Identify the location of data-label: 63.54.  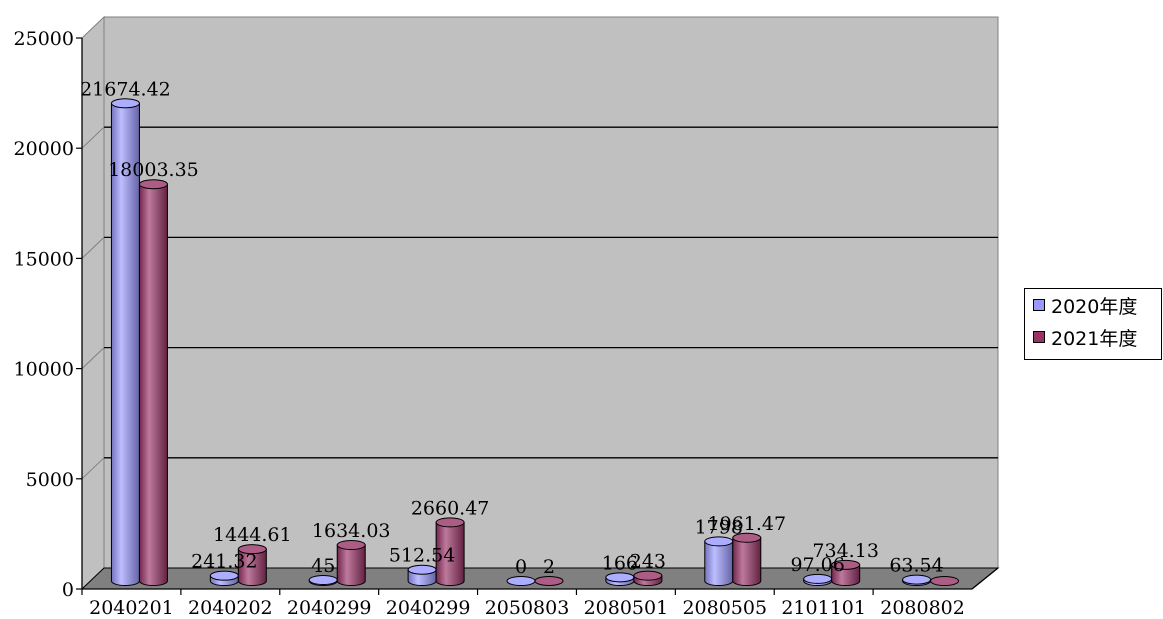
(916, 566).